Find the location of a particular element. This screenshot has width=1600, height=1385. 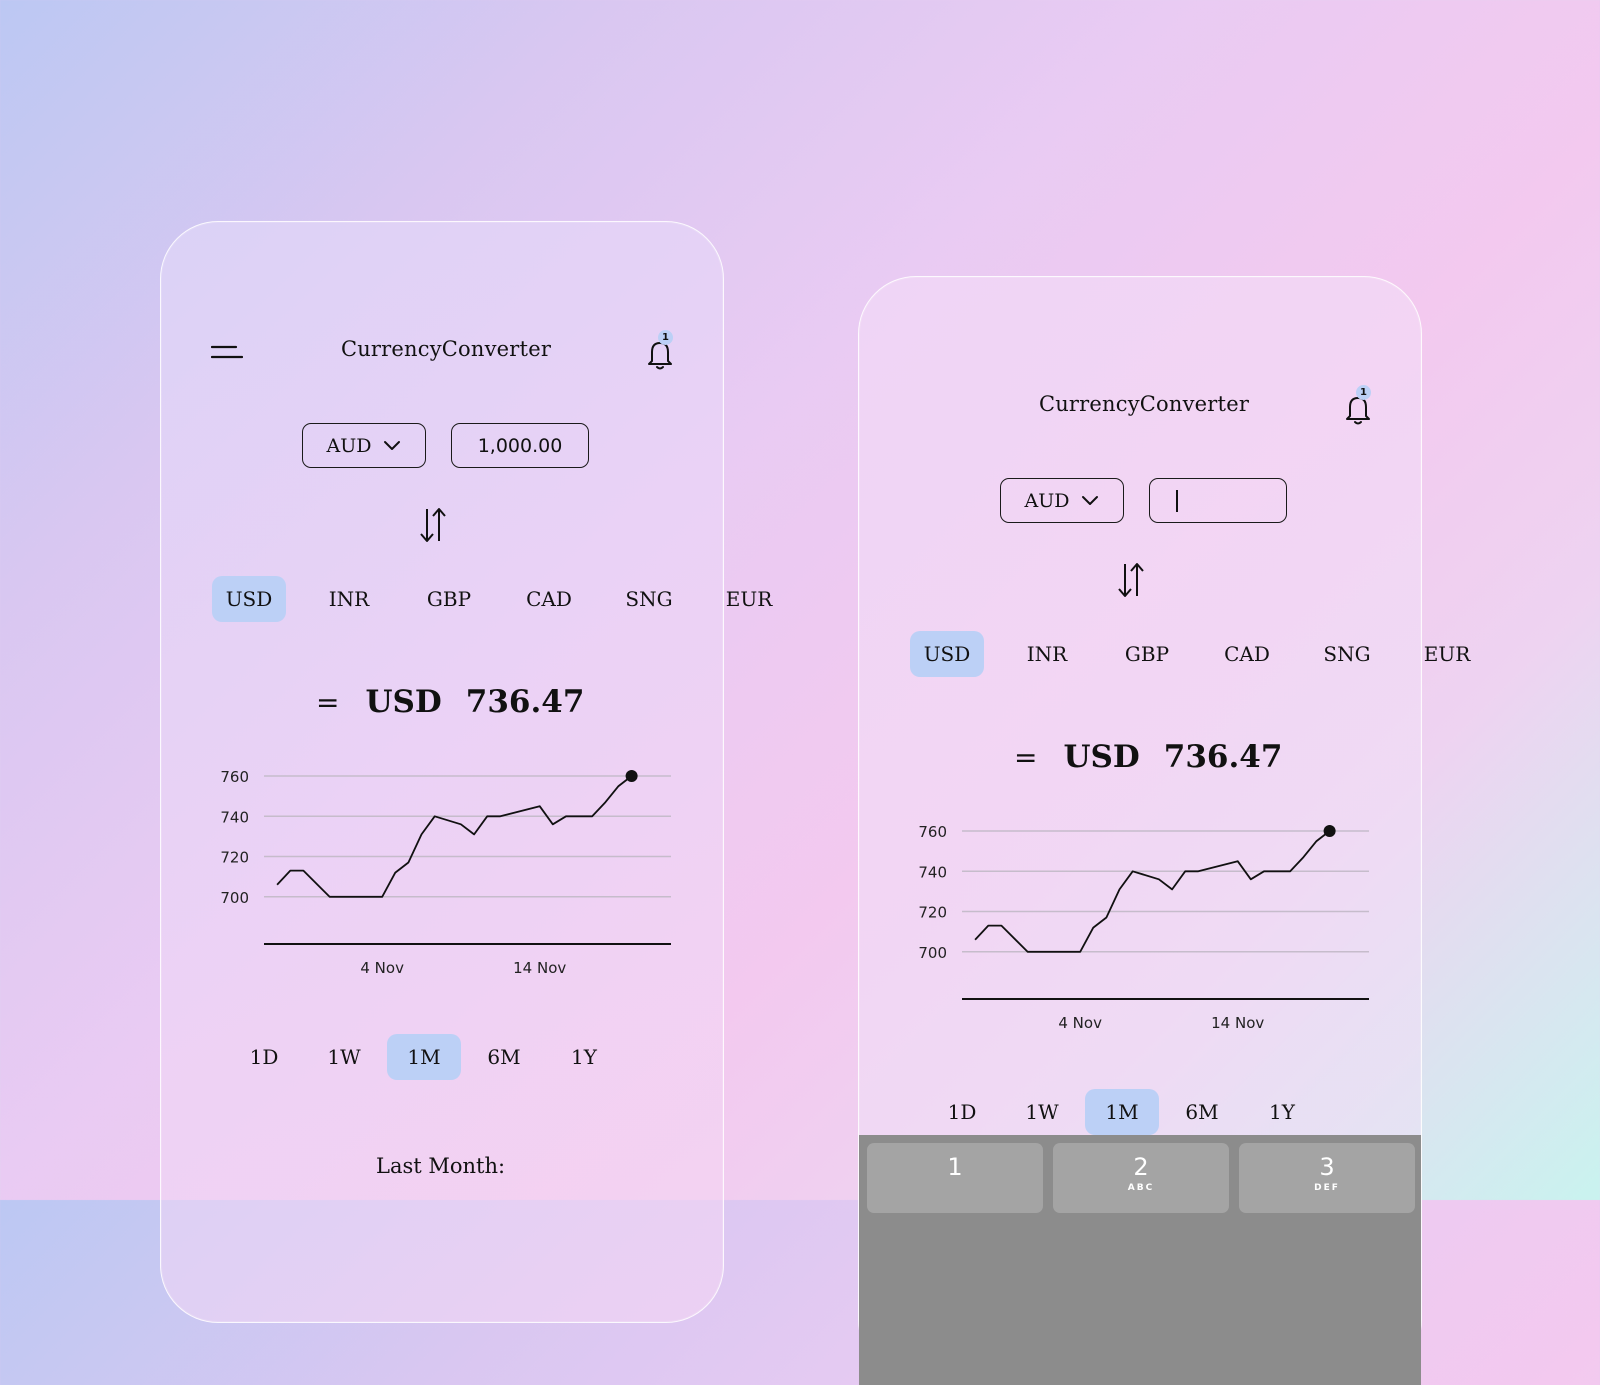

amount-input-focused is located at coordinates (1218, 500).